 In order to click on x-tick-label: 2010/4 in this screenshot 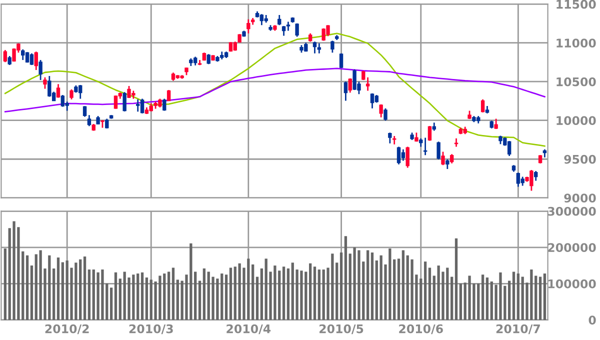, I will do `click(248, 329)`.